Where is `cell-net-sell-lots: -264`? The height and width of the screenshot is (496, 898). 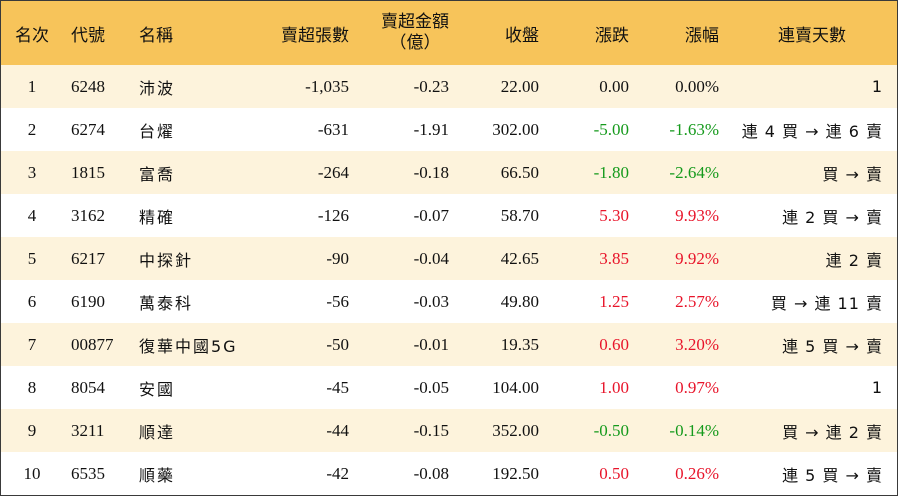 cell-net-sell-lots: -264 is located at coordinates (333, 172).